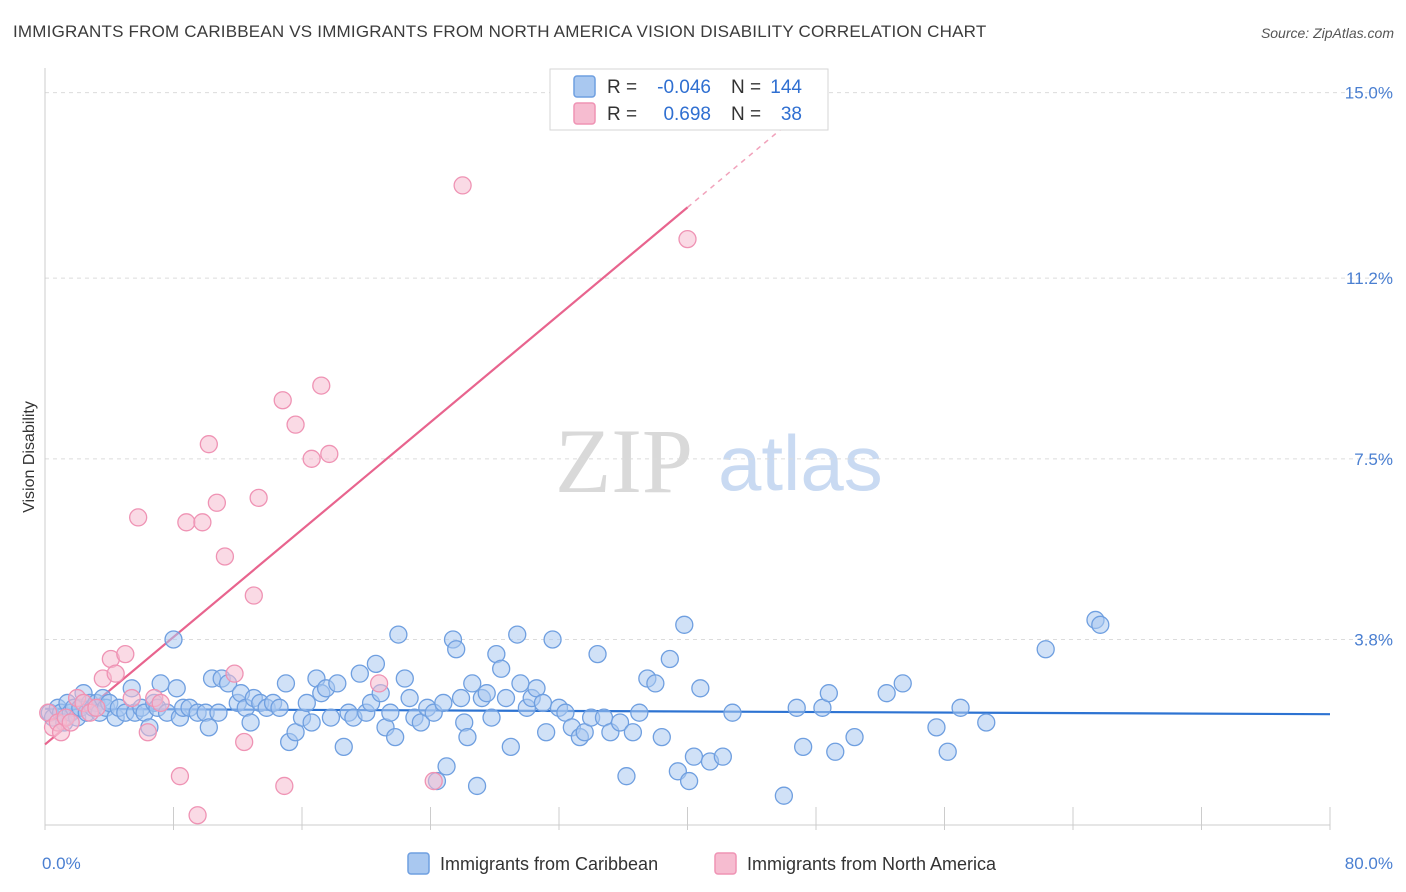 The image size is (1406, 892). Describe the element at coordinates (786, 87) in the screenshot. I see `legend-n-value-1: 144` at that location.